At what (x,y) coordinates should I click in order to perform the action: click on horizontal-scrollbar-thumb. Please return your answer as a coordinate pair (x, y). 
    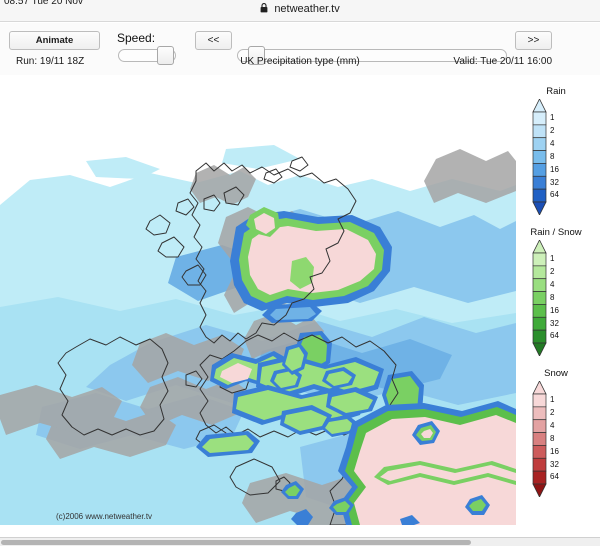
    Looking at the image, I should click on (236, 542).